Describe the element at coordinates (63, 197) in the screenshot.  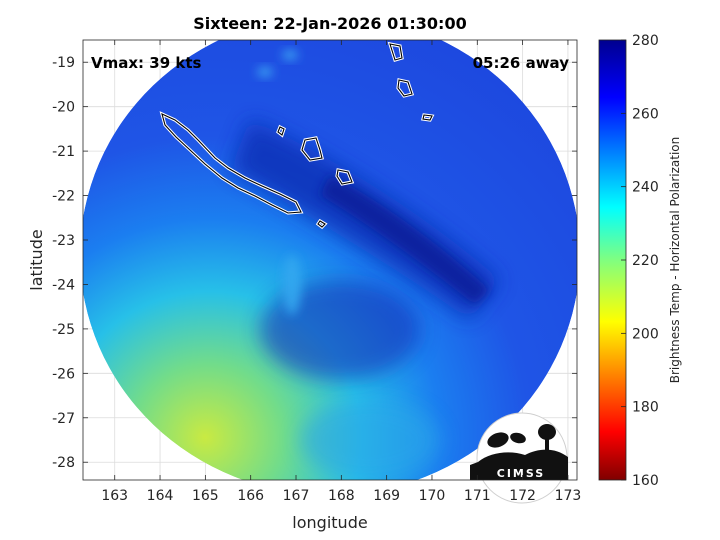
I see `y-tick-label: -22` at that location.